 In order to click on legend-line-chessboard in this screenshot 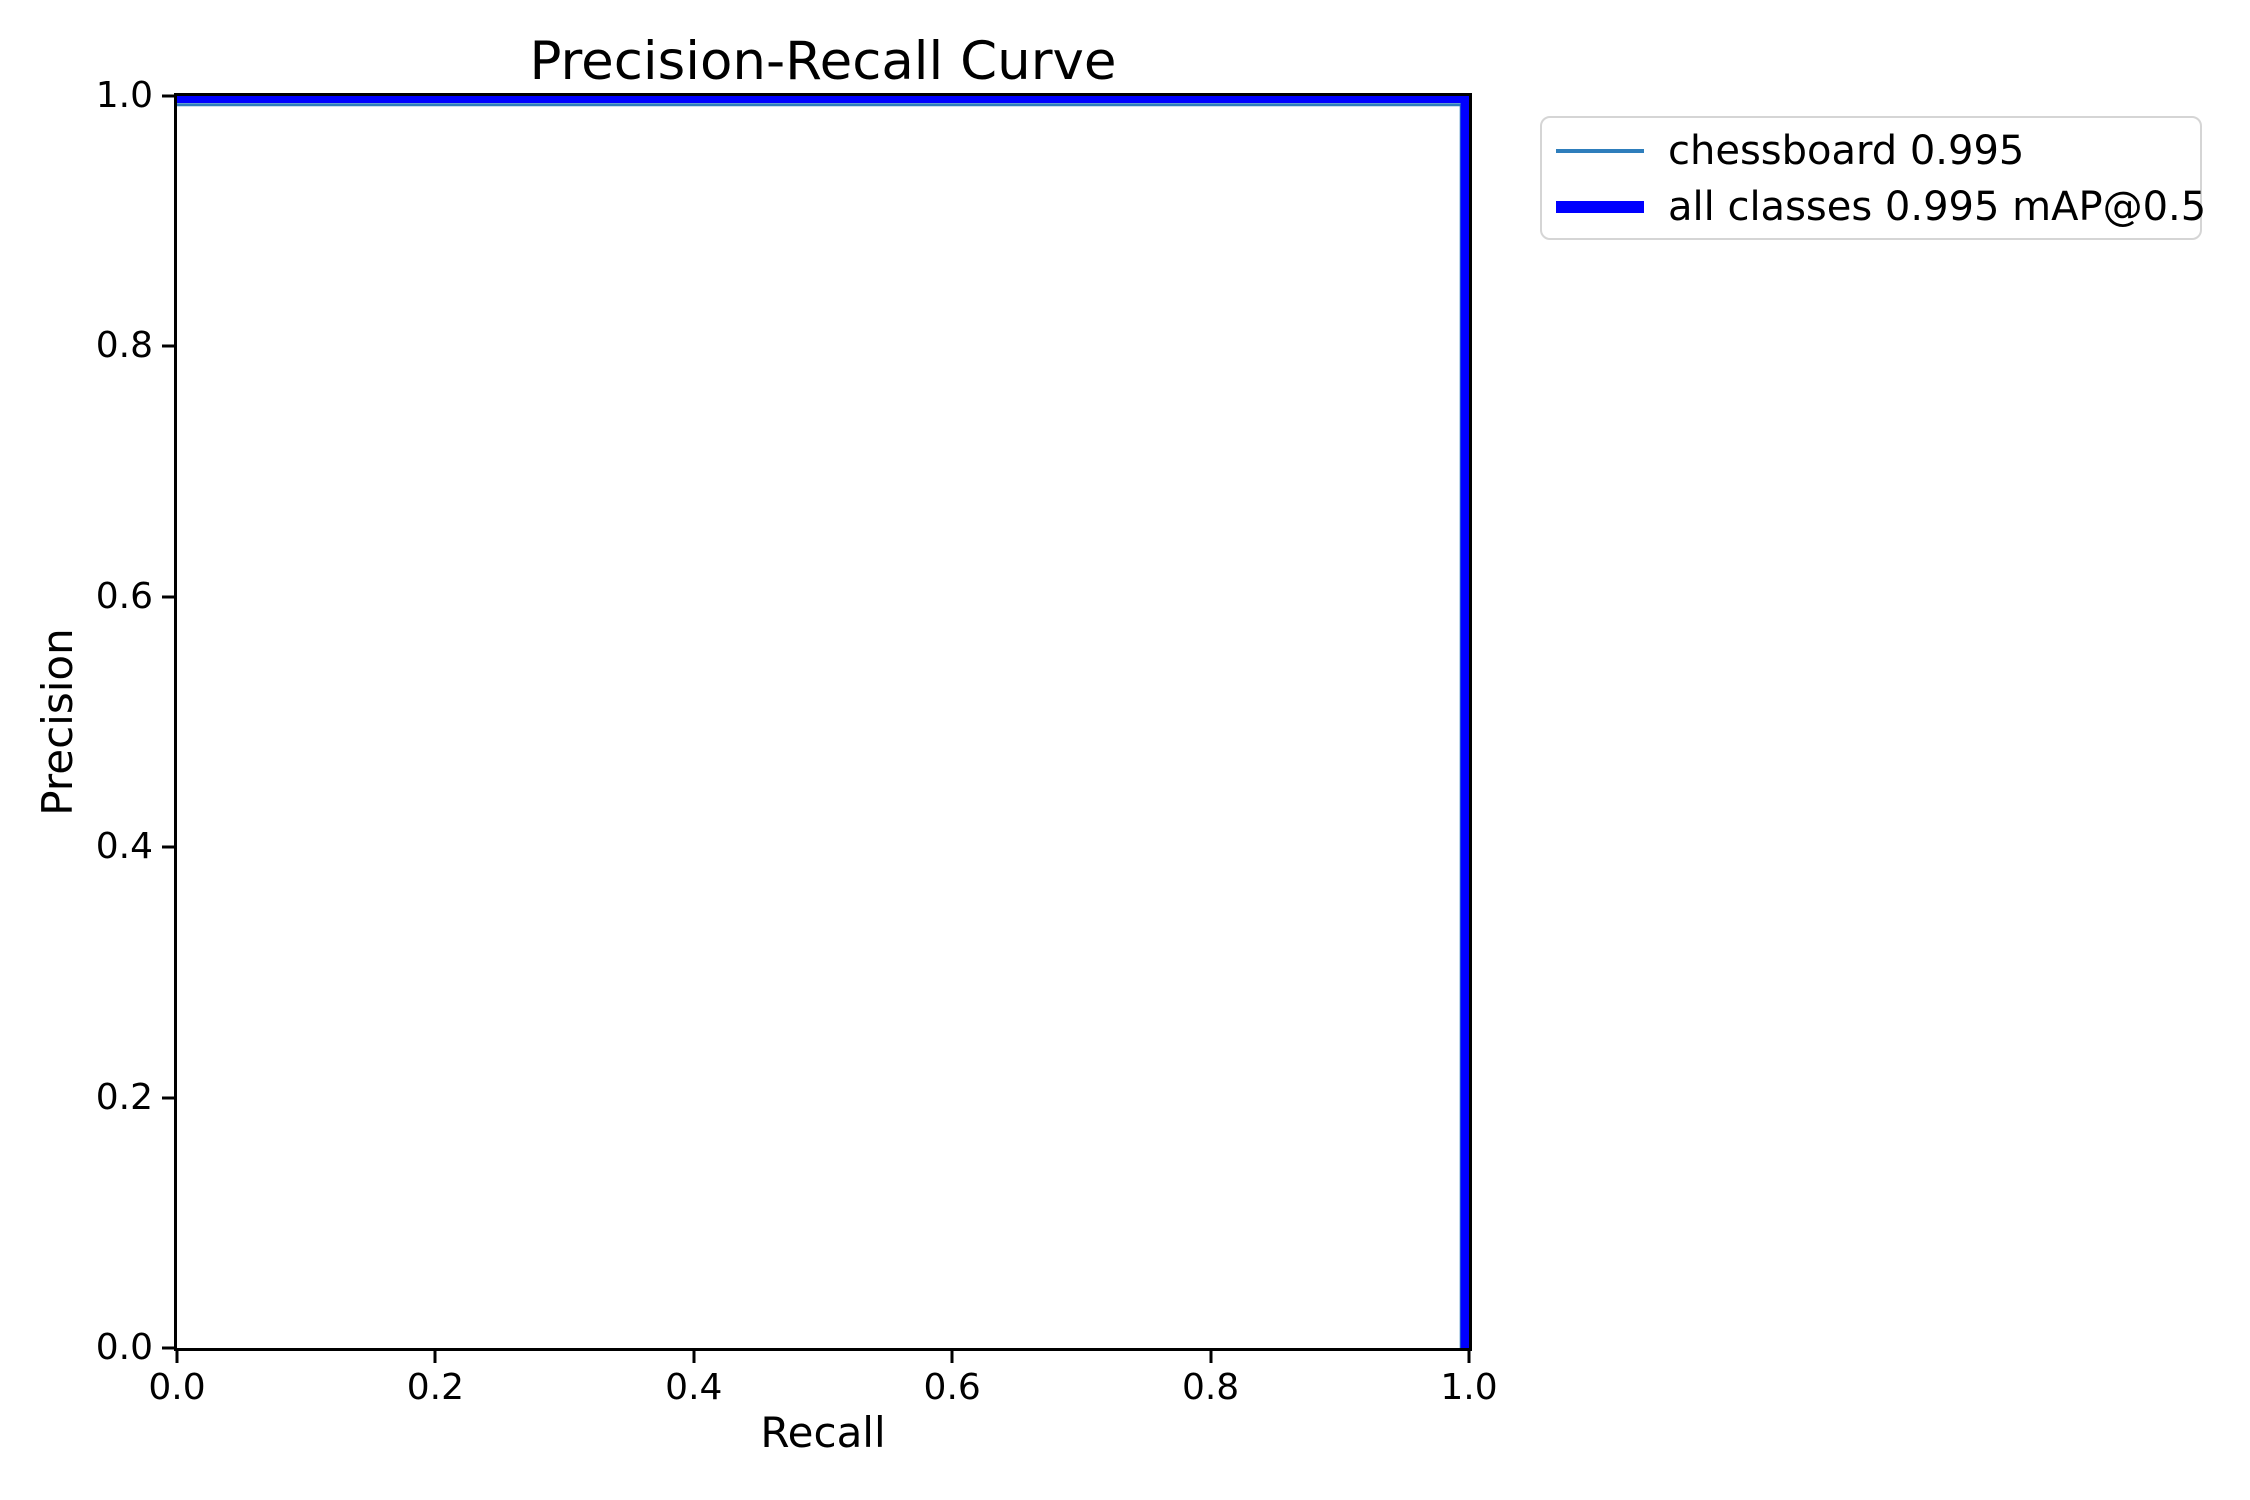, I will do `click(1600, 151)`.